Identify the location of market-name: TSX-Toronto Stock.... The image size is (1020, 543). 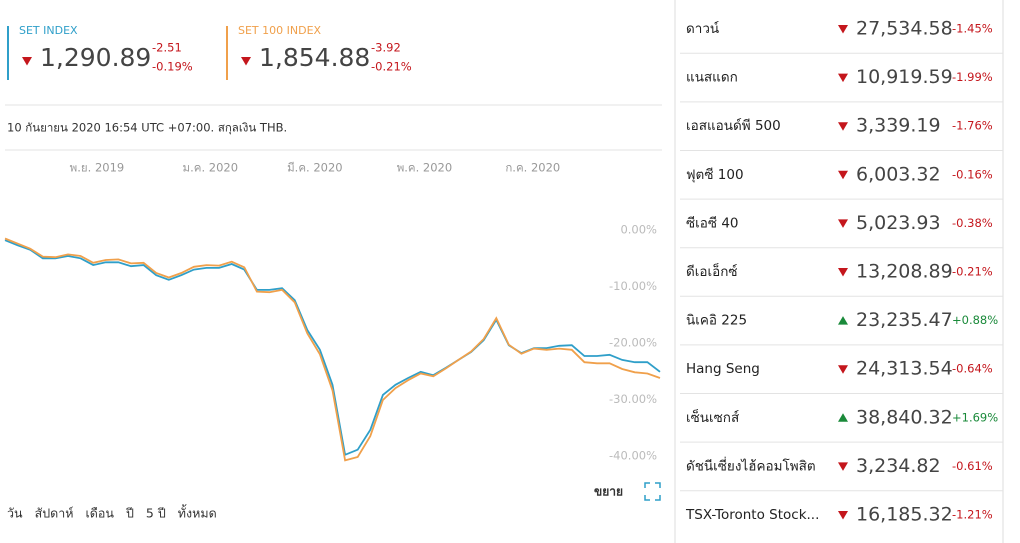
(752, 515).